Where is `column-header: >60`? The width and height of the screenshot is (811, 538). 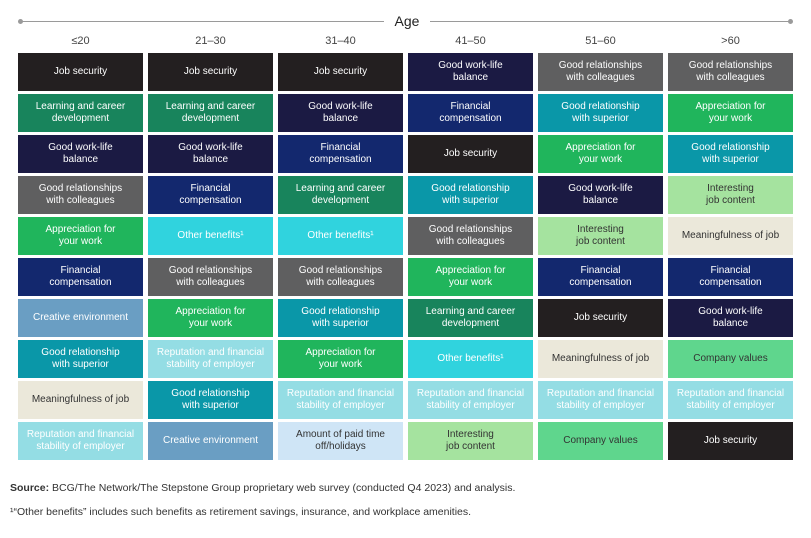 column-header: >60 is located at coordinates (730, 41).